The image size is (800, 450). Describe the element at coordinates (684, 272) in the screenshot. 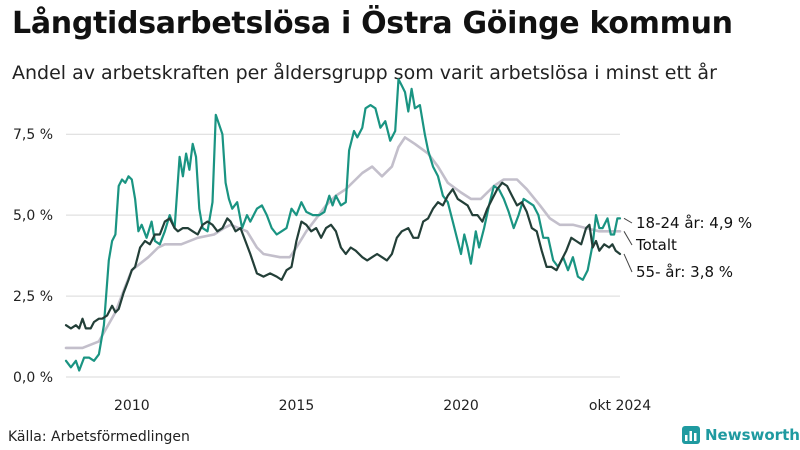

I see `series-label-old: 55- år: 3,8 %` at that location.